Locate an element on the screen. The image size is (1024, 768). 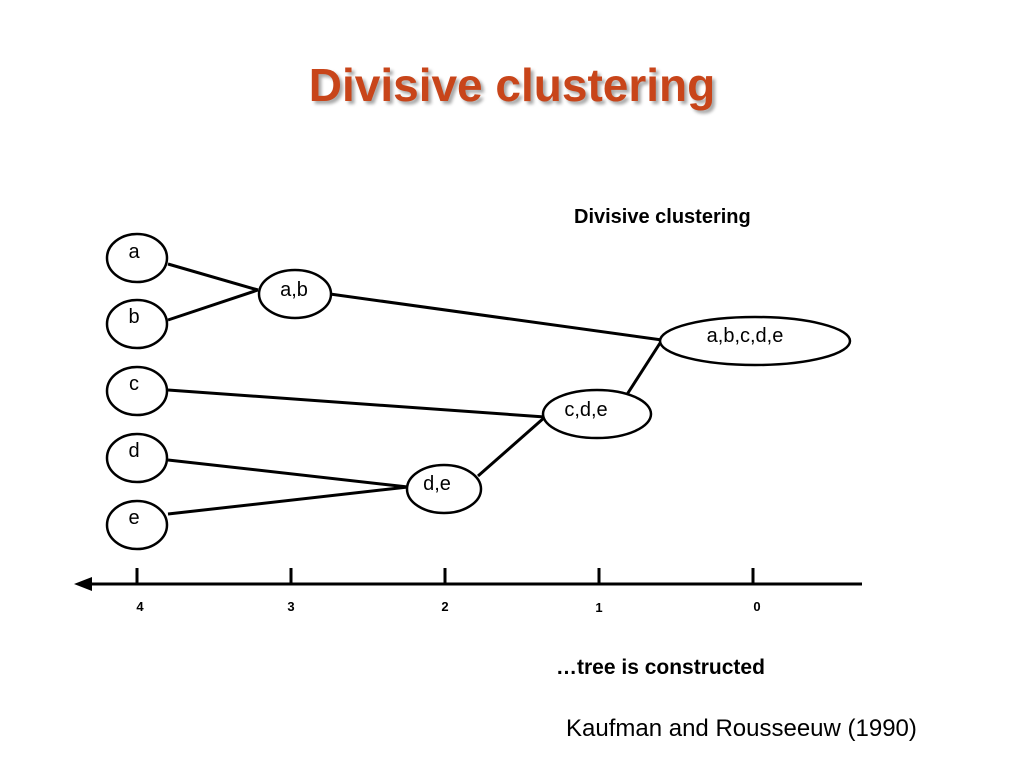
leaf-node-b: b is located at coordinates (137, 324).